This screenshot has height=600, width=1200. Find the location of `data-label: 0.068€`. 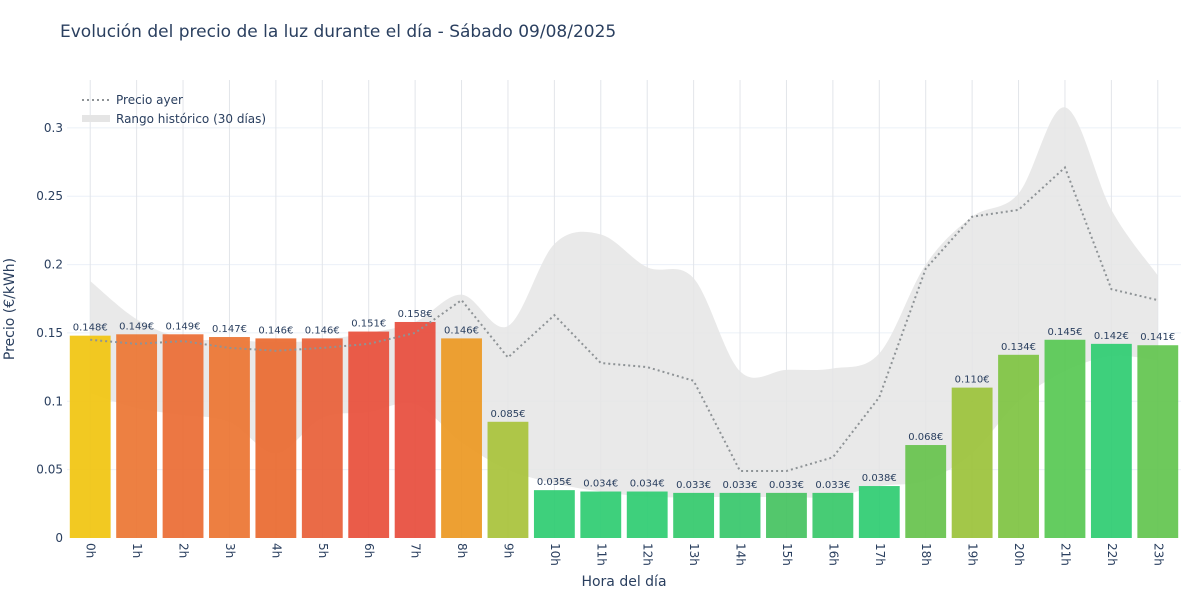

data-label: 0.068€ is located at coordinates (925, 437).